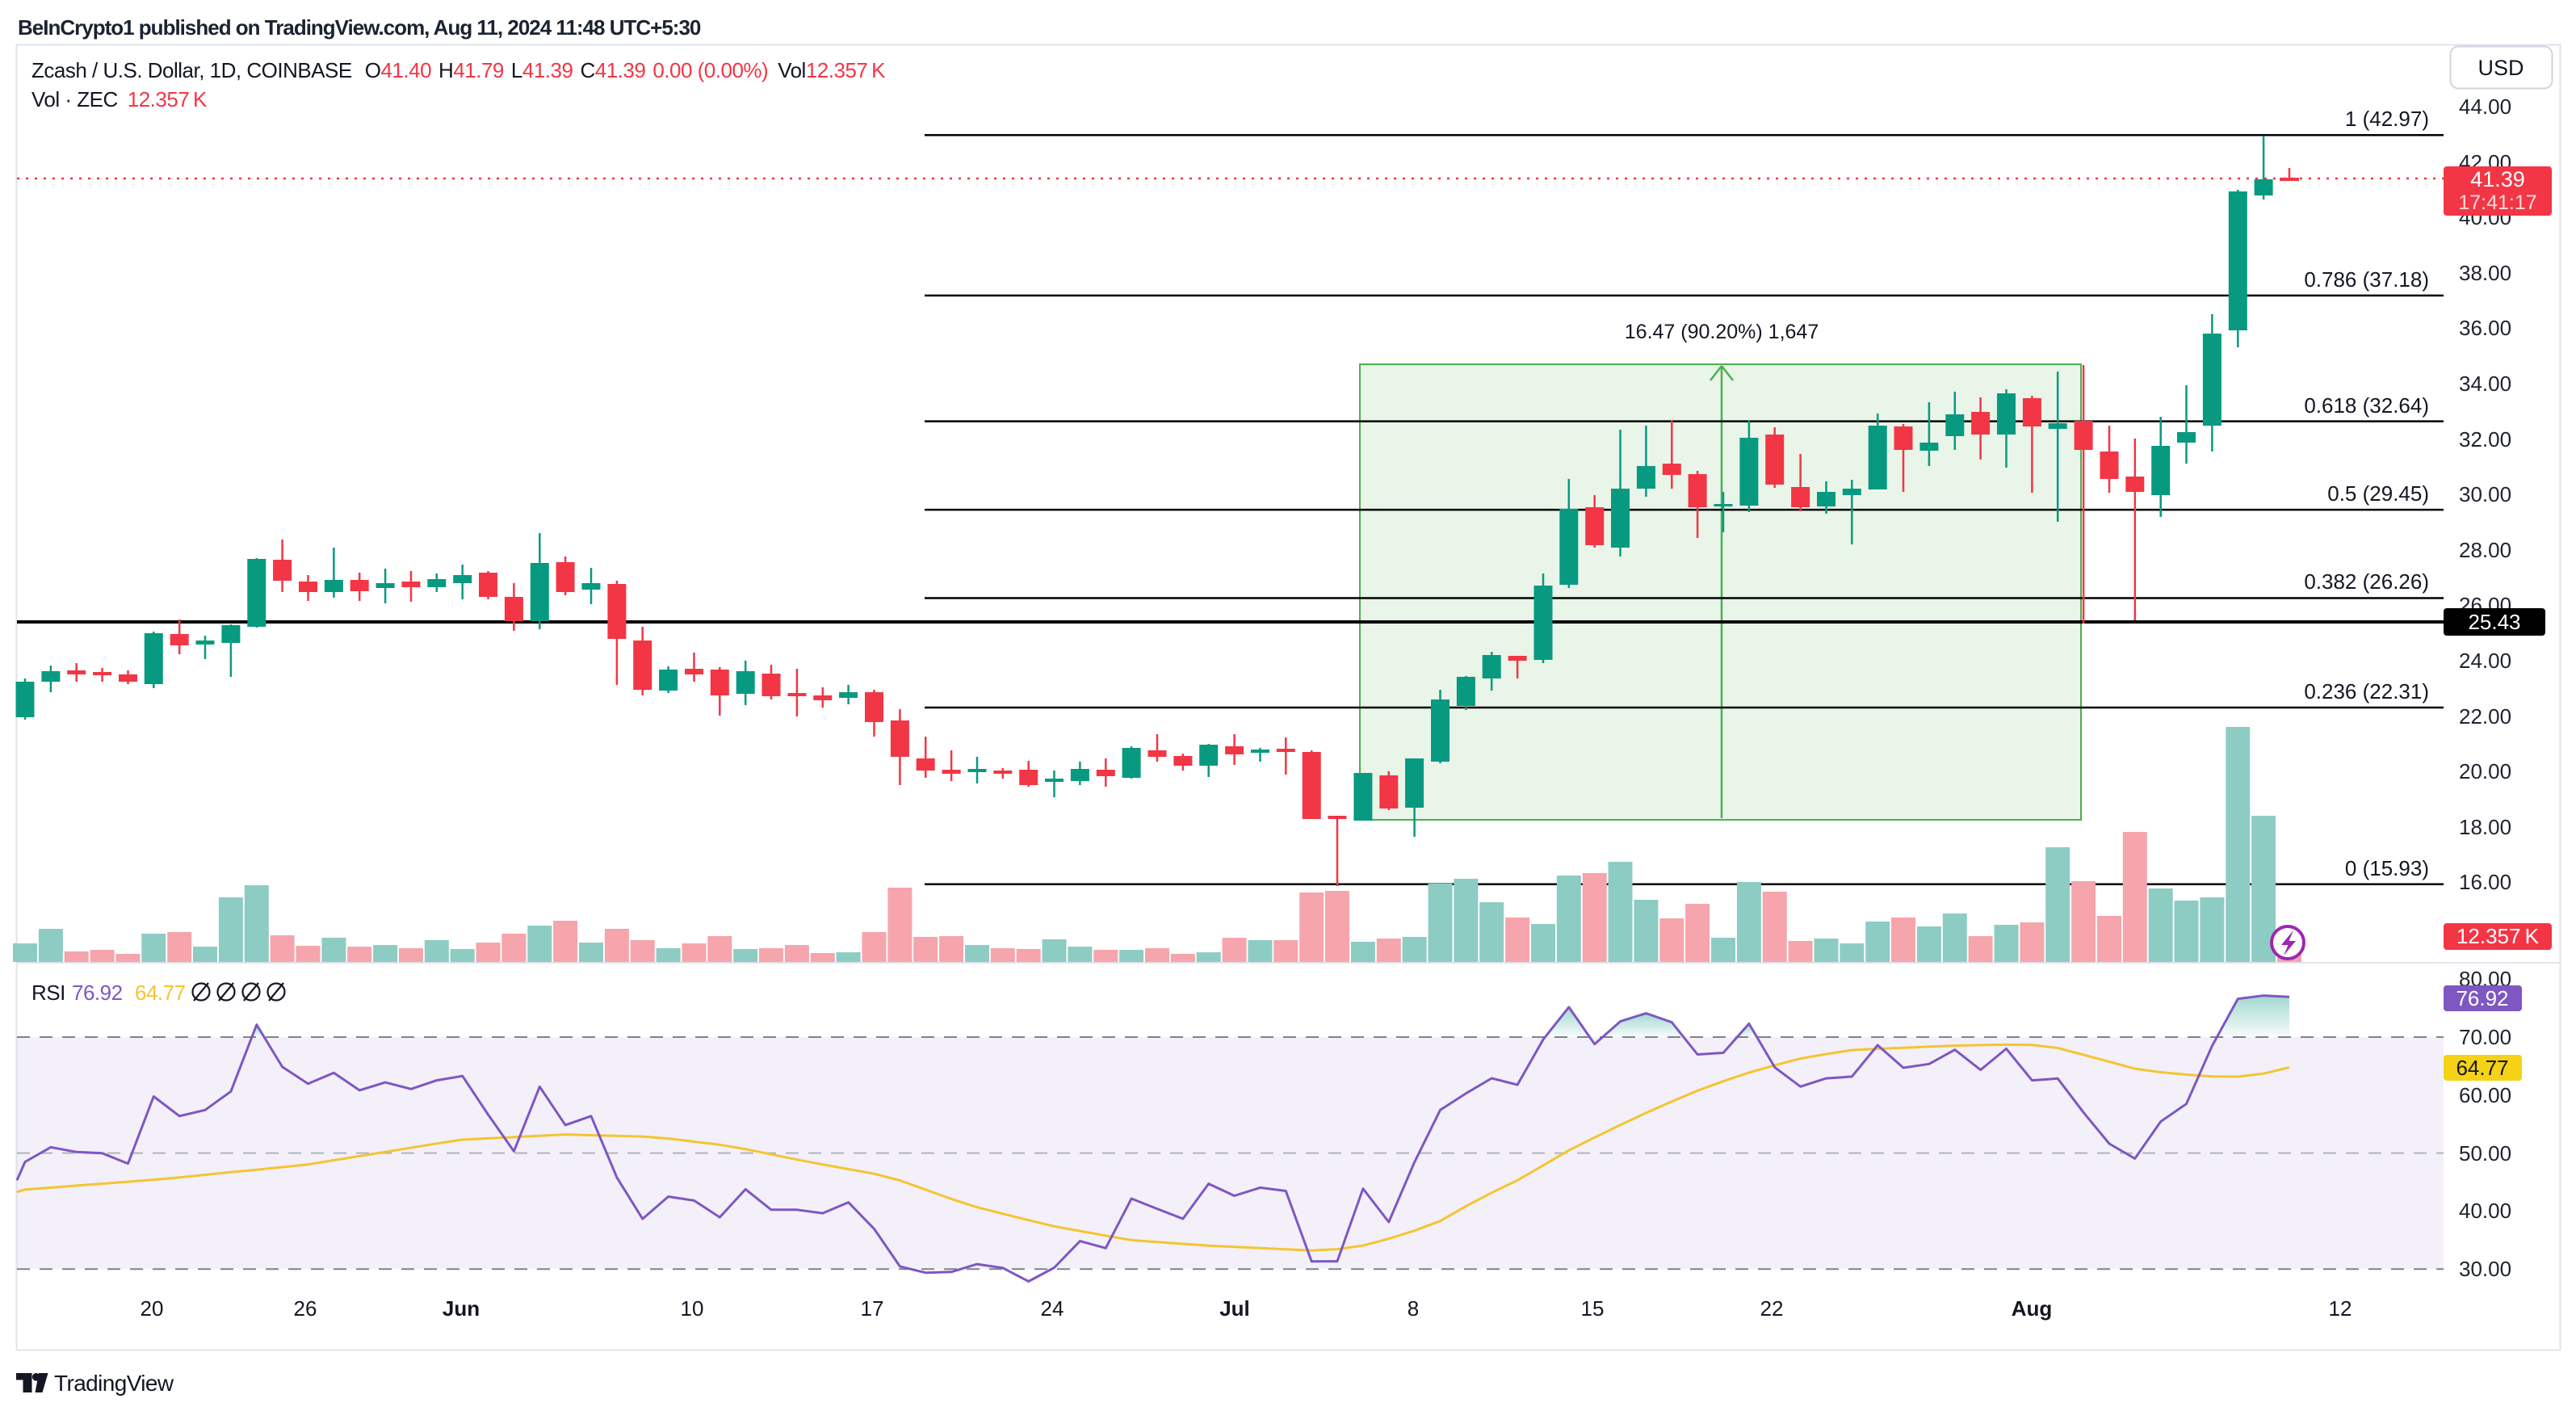 This screenshot has height=1407, width=2576. Describe the element at coordinates (1413, 1308) in the screenshot. I see `svg-text: 8` at that location.